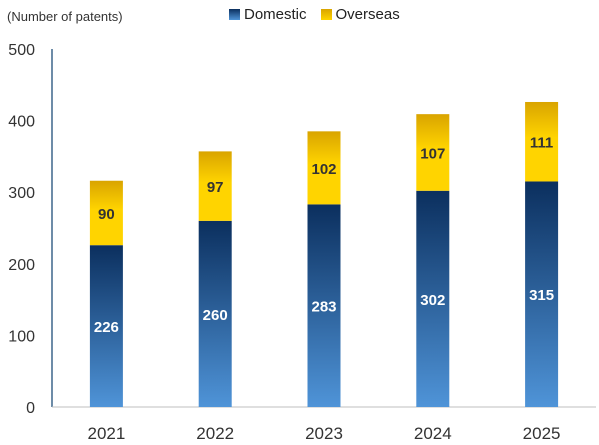 This screenshot has height=445, width=599. I want to click on bar-domestic-2021, so click(106, 326).